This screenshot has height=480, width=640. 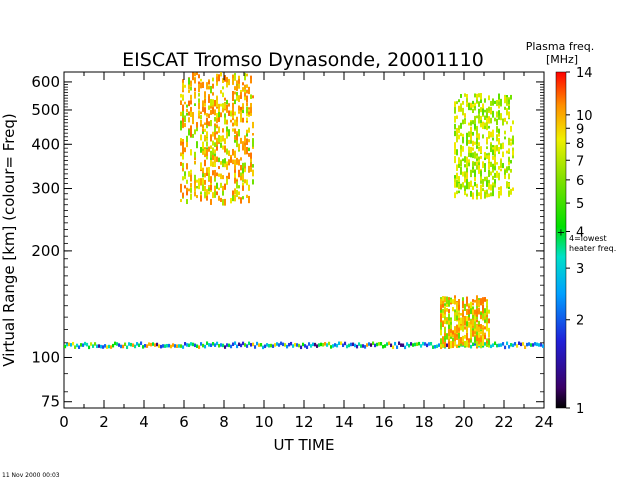 I want to click on chart-title: EISCAT Tromso Dynasonde, 20001110, so click(x=303, y=60).